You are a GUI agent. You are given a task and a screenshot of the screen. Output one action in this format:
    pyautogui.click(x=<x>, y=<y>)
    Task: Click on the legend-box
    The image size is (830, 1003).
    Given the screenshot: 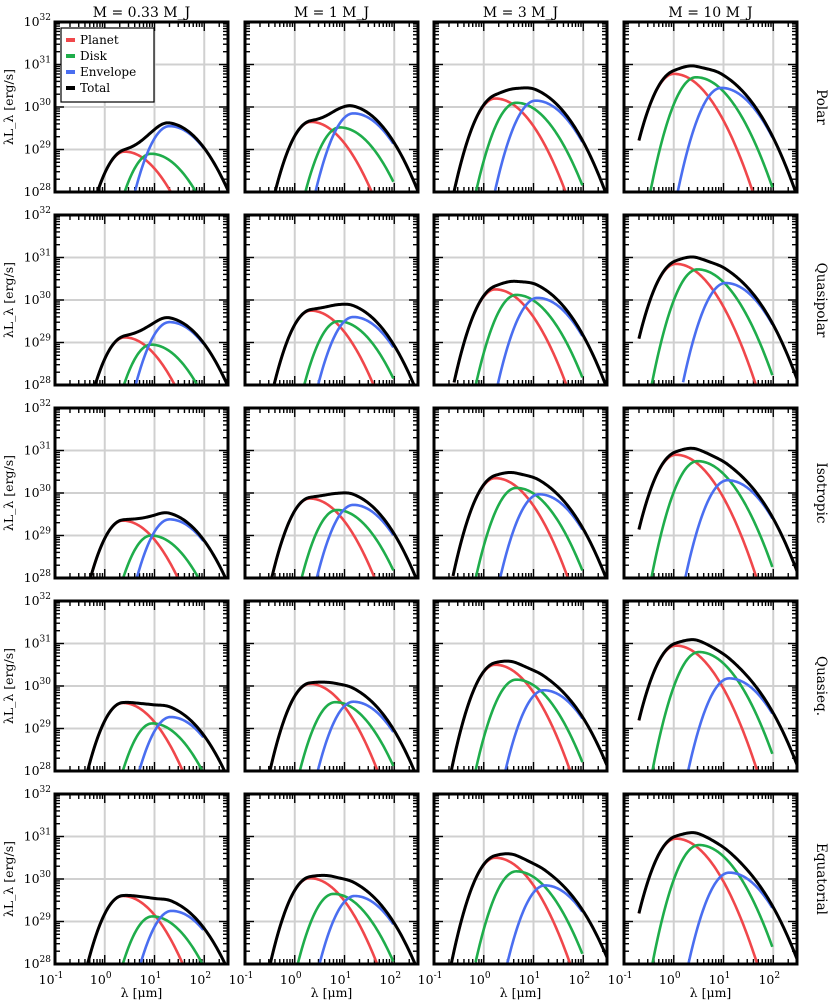 What is the action you would take?
    pyautogui.click(x=107, y=65)
    